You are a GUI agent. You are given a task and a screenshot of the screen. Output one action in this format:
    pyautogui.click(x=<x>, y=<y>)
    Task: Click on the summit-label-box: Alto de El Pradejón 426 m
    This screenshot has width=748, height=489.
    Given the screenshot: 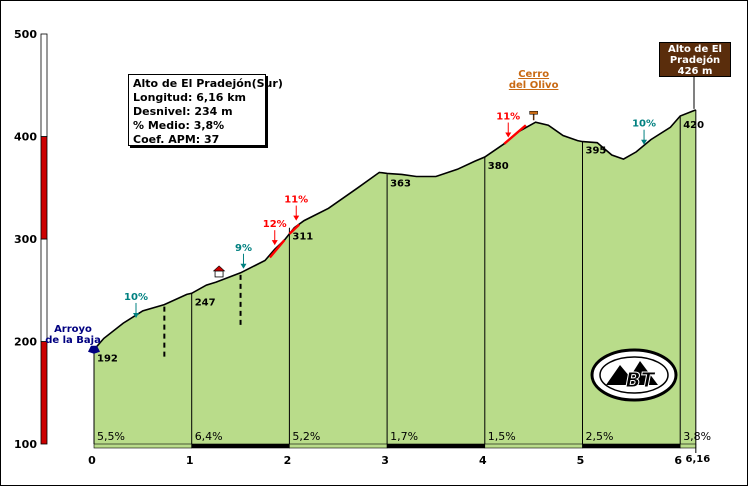 What is the action you would take?
    pyautogui.click(x=695, y=59)
    